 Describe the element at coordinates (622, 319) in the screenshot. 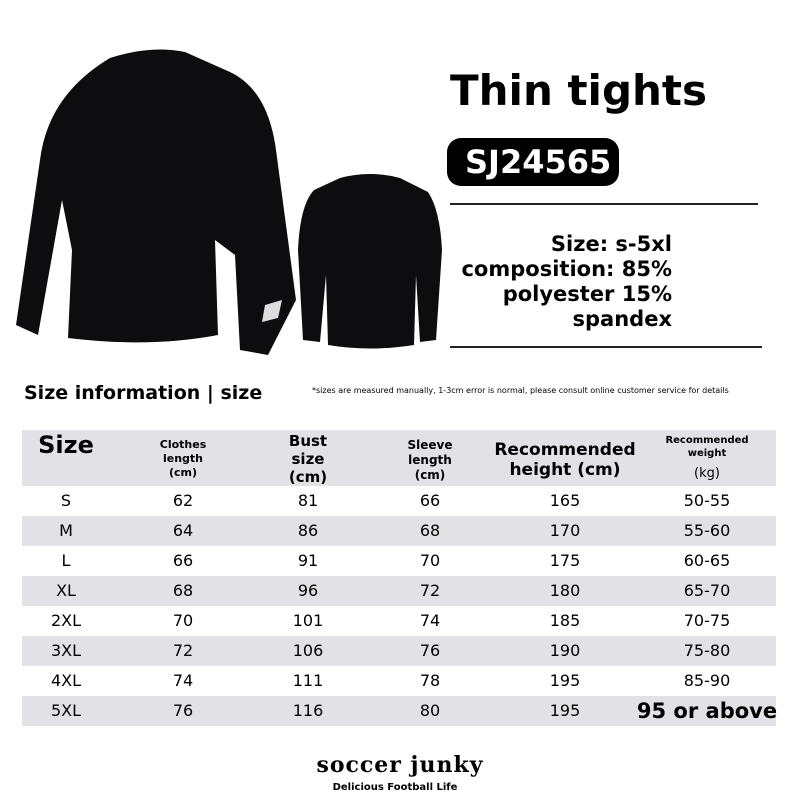

I see `spec-line: spandex` at that location.